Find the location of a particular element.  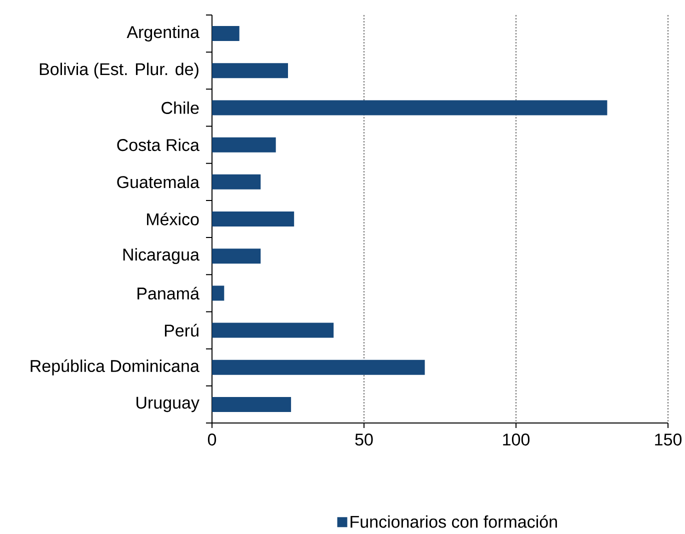

x-tick-label: 0 is located at coordinates (212, 440).